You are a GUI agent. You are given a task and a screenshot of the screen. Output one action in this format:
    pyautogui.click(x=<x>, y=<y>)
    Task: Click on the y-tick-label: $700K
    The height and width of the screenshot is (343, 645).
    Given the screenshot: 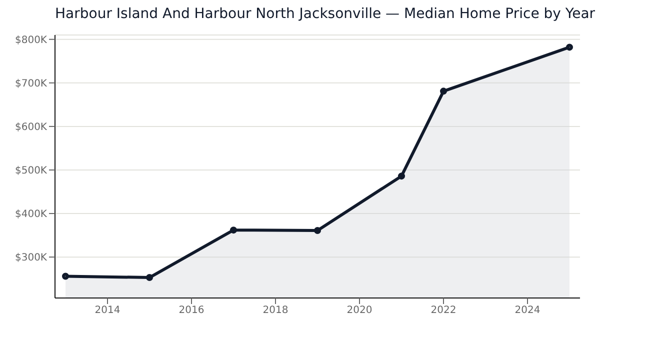 What is the action you would take?
    pyautogui.click(x=31, y=84)
    